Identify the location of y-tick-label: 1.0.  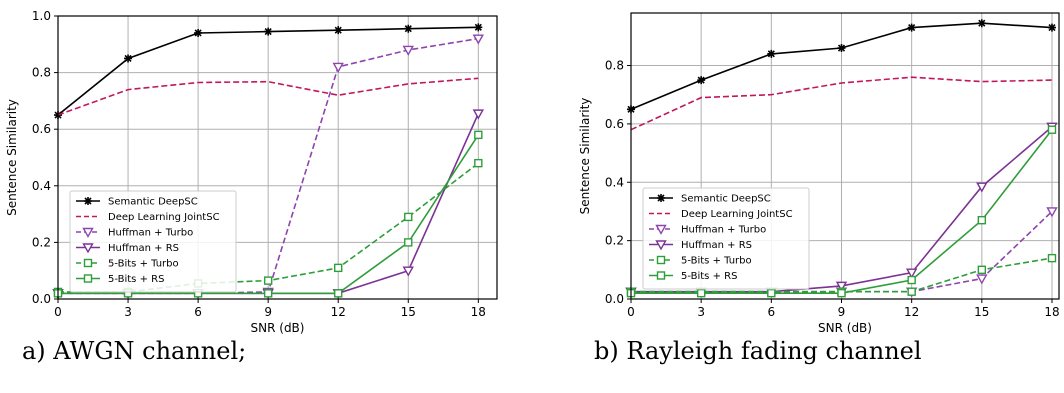
(41, 16).